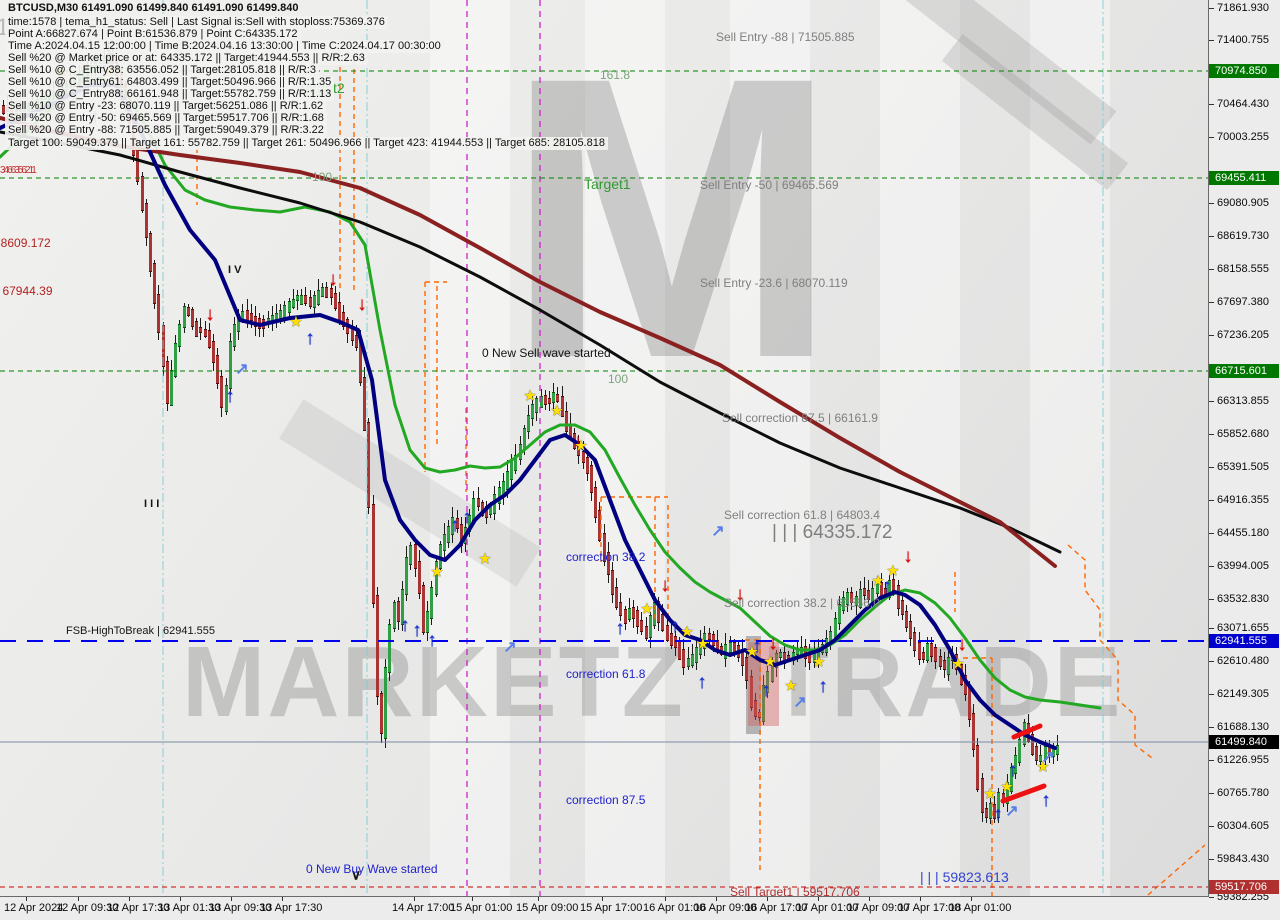 The height and width of the screenshot is (920, 1280). Describe the element at coordinates (929, 908) in the screenshot. I see `time-axis-label: 17 Apr 17:00` at that location.